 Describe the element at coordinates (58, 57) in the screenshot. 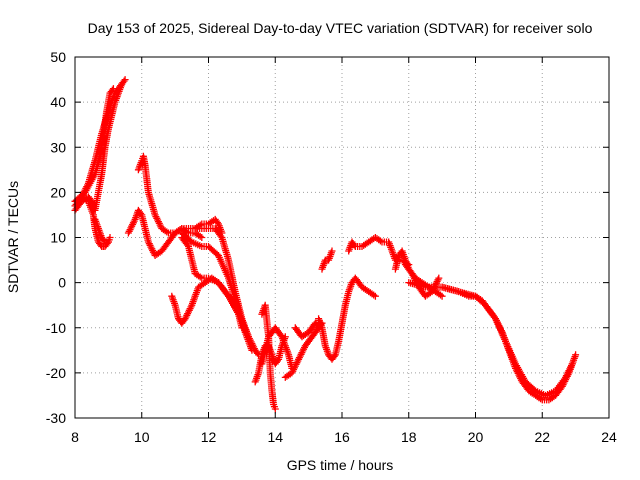

I see `y-tick-label: 50` at that location.